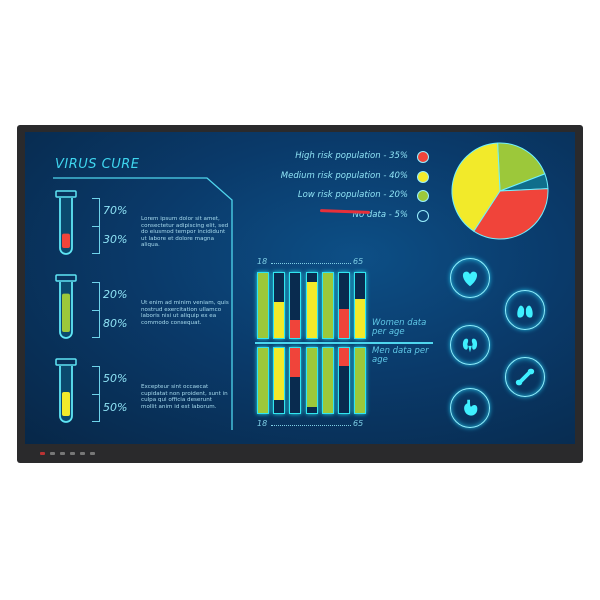  I want to click on risk-pie-chart, so click(500, 191).